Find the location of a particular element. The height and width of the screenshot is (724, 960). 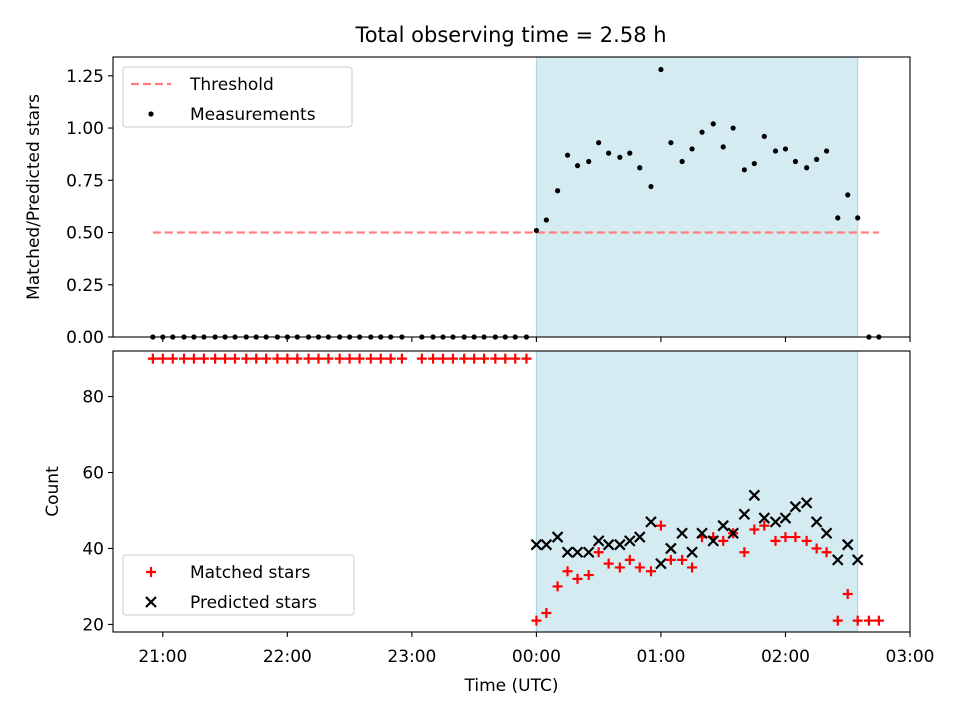

legend: Threshold Measurements is located at coordinates (237, 97).